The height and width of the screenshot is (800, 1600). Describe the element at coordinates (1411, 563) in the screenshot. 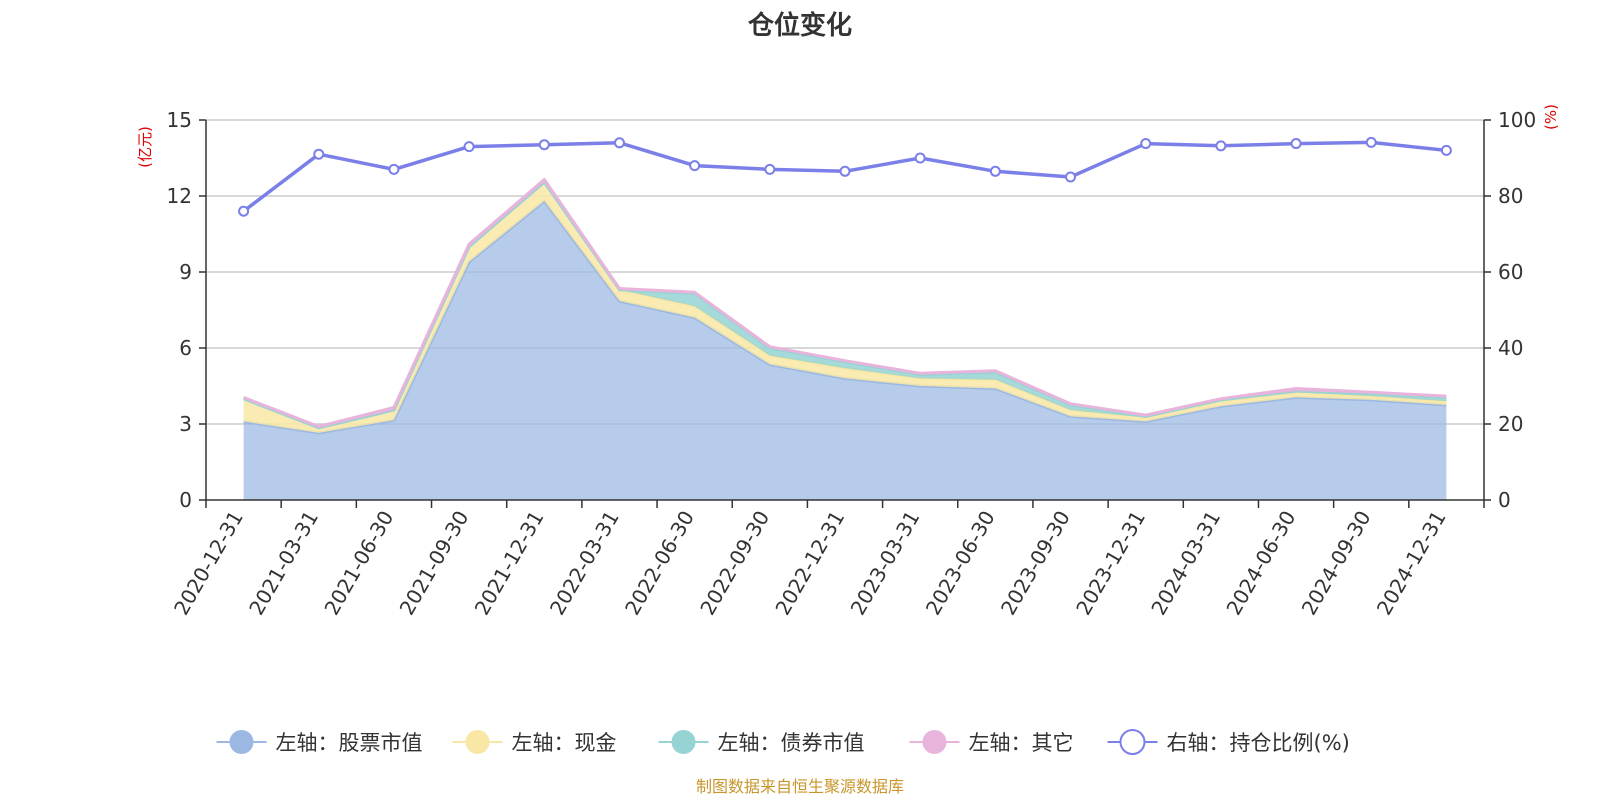

I see `x-tick-label: 2024-12-31` at that location.